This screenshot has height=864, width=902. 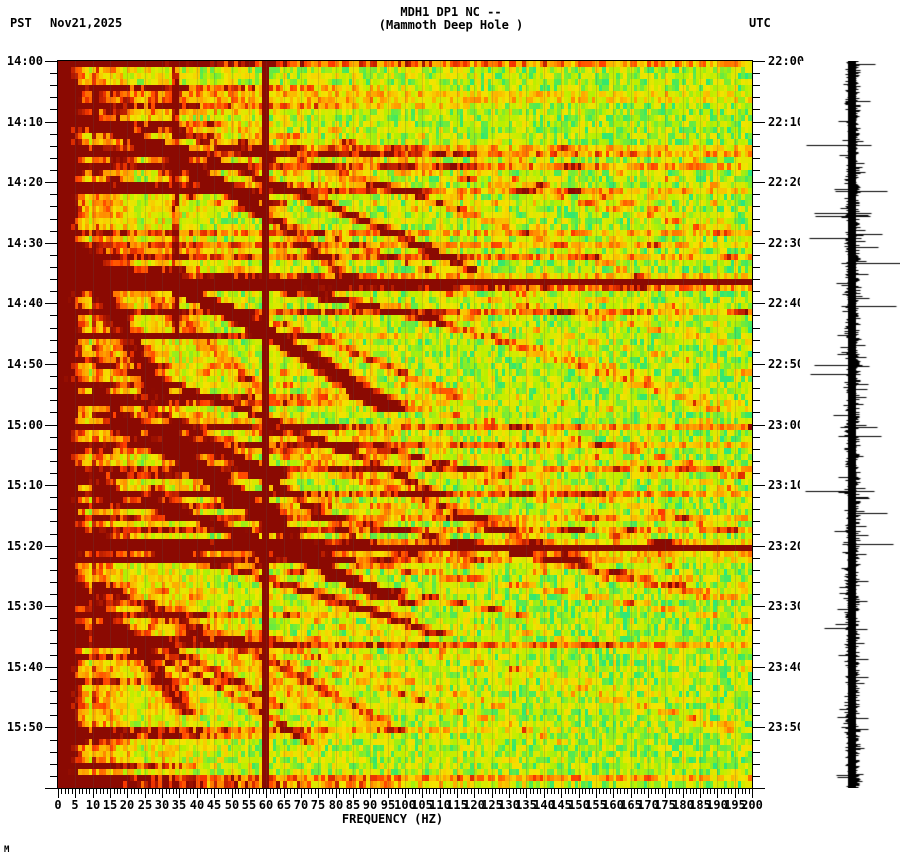 I want to click on frequency-label: 55, so click(x=249, y=805).